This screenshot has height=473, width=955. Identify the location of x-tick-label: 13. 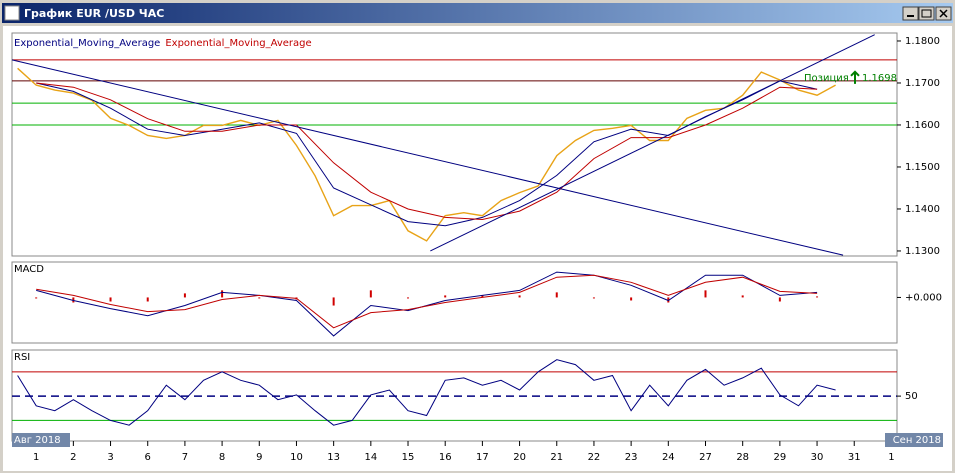
(333, 457).